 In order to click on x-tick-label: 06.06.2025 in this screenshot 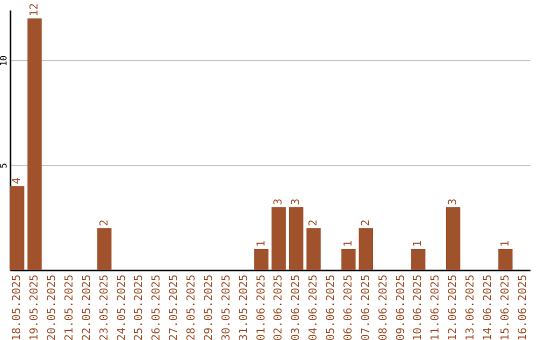, I will do `click(347, 307)`.